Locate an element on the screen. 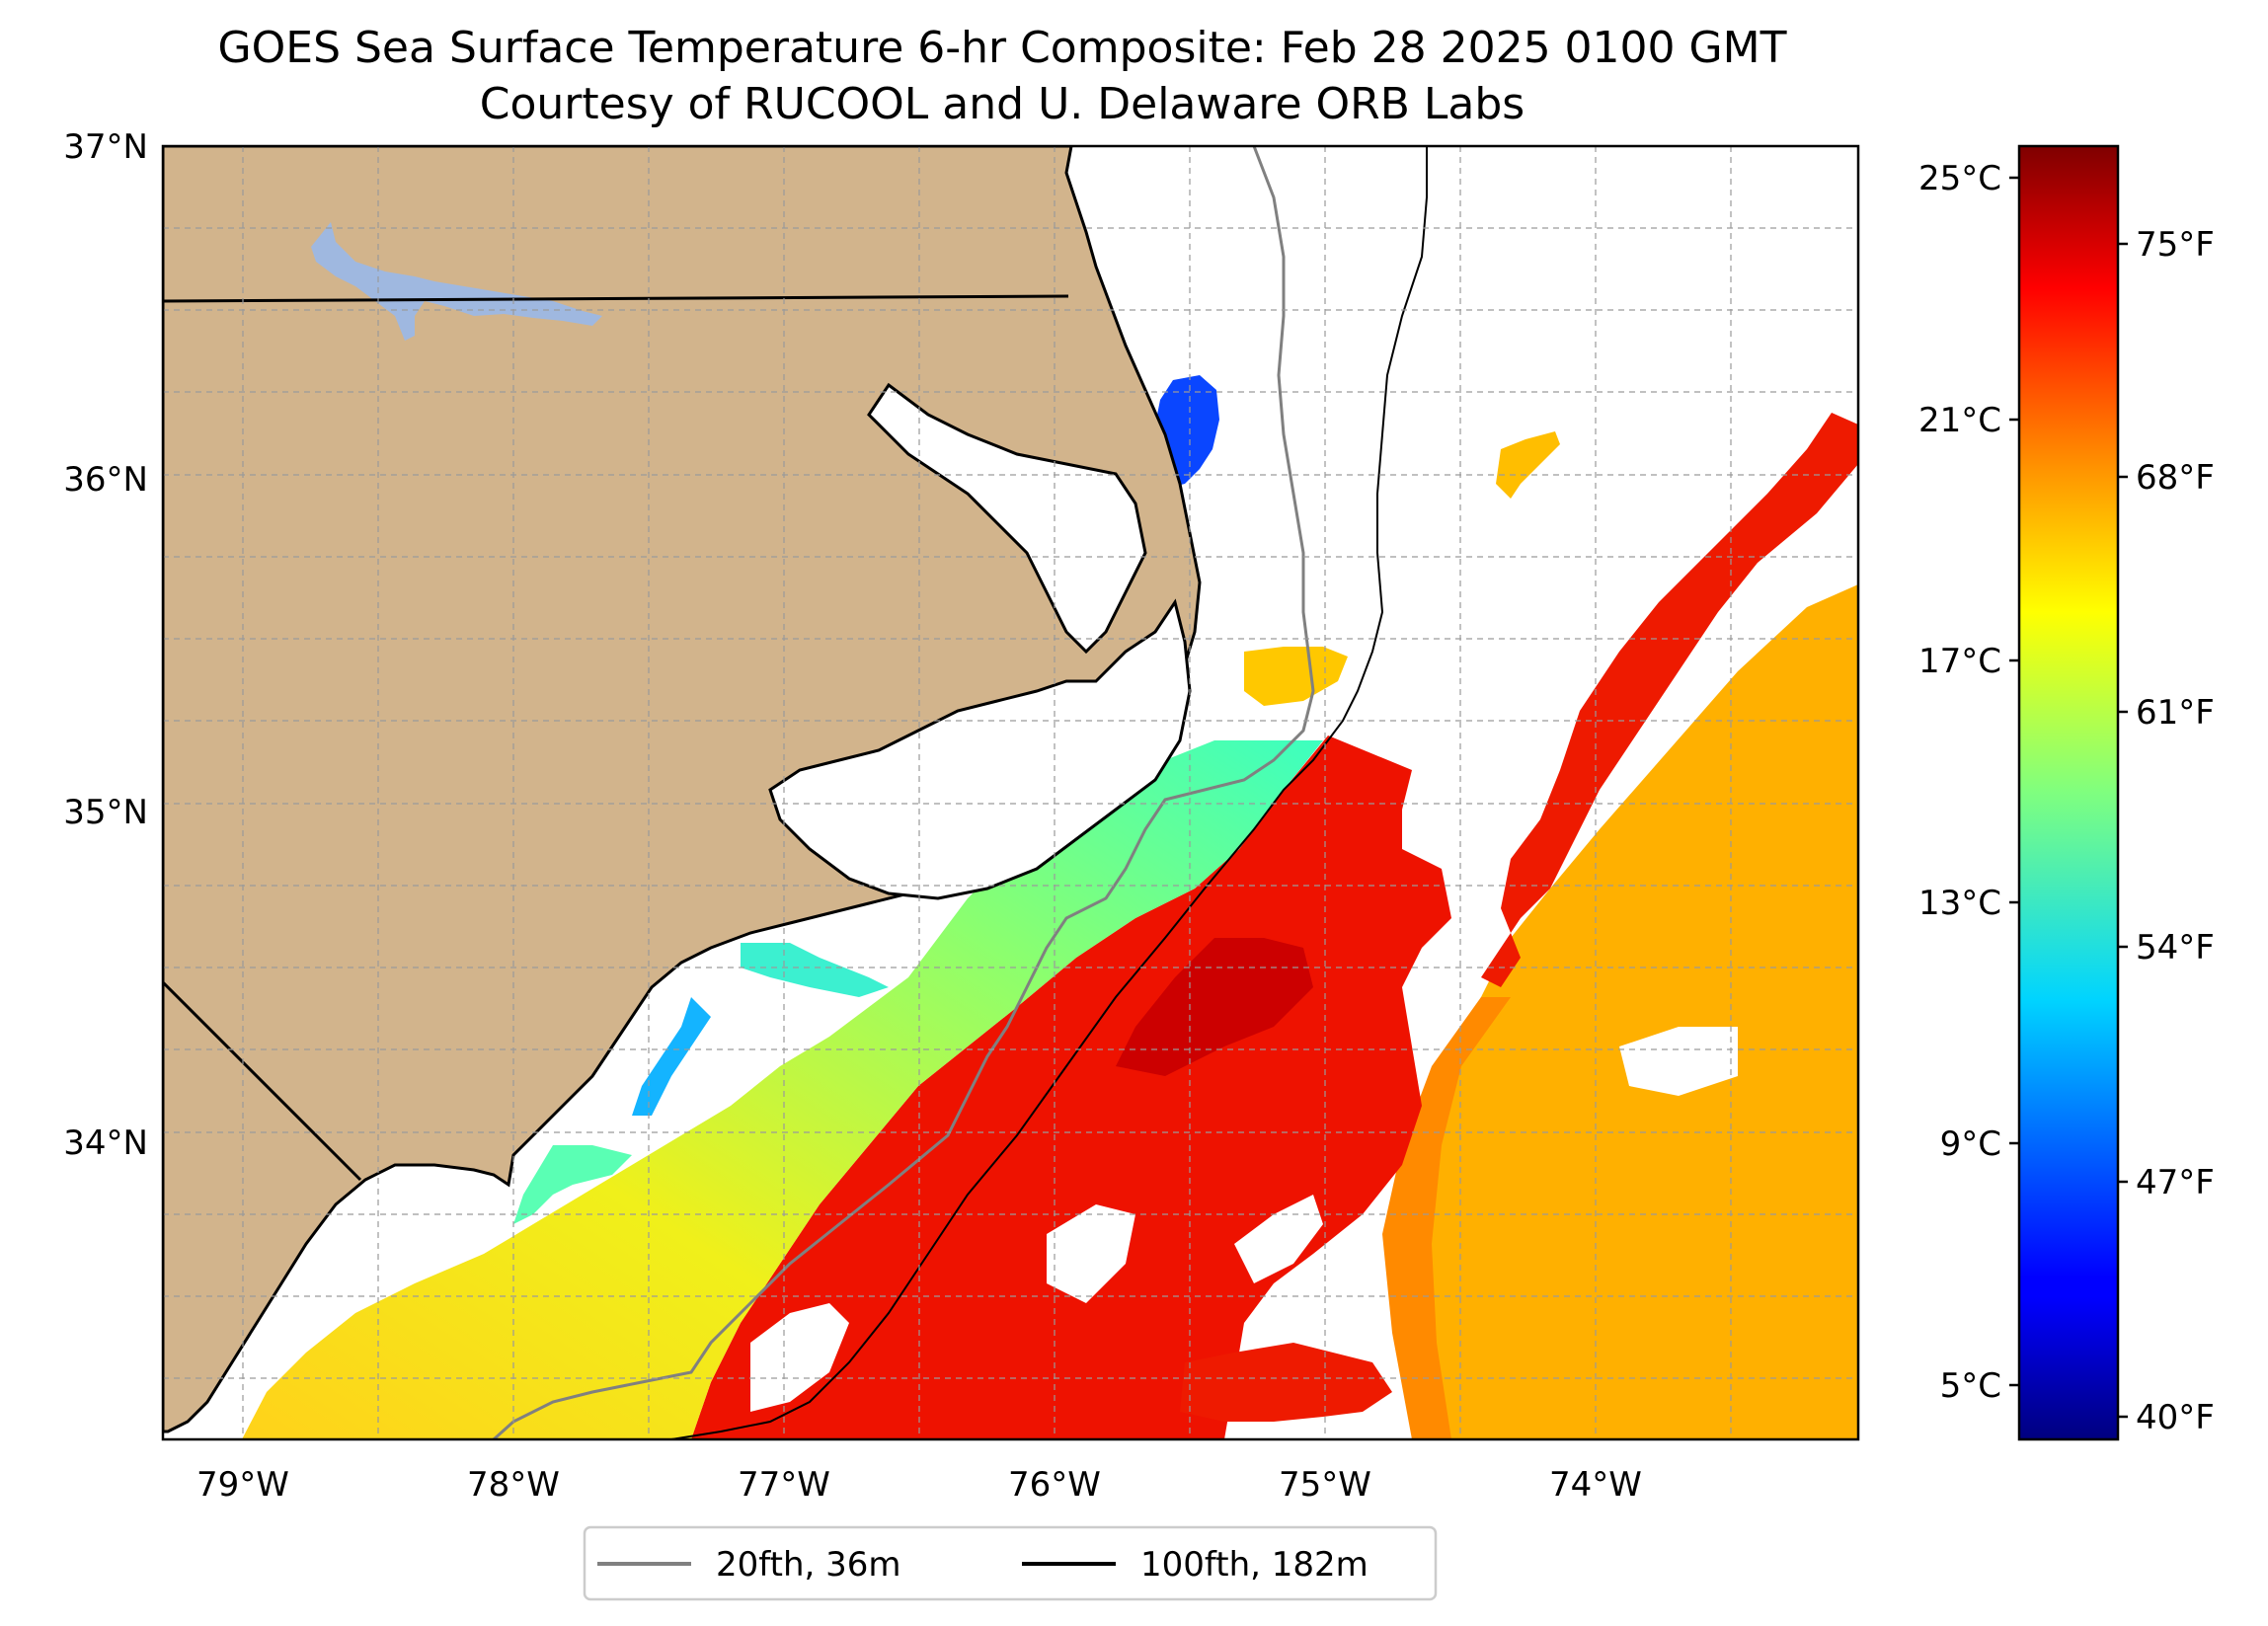 This screenshot has width=2268, height=1626. lat-label-37: 37°N is located at coordinates (105, 147).